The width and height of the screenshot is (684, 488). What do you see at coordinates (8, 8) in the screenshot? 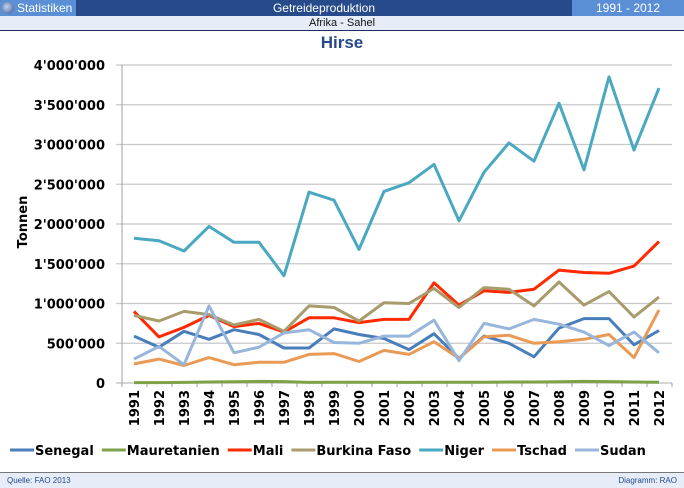
I see `globe-logo-icon` at bounding box center [8, 8].